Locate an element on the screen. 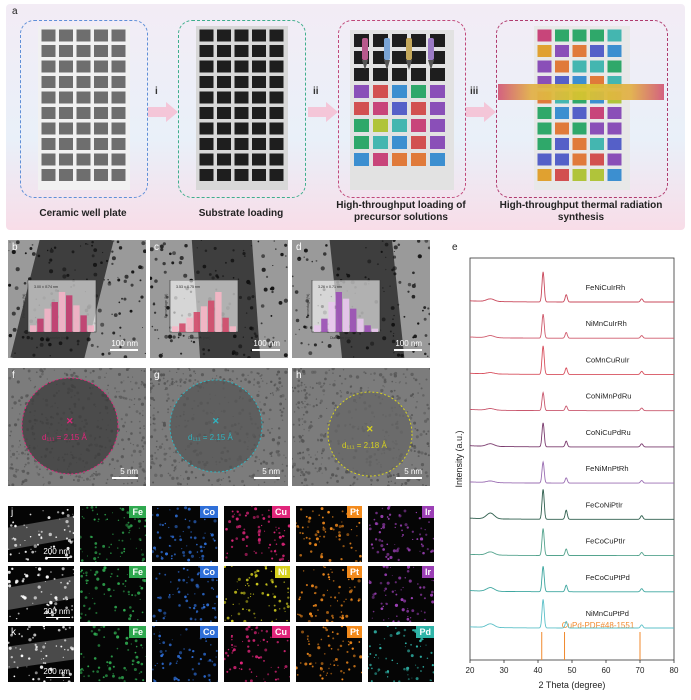 This screenshot has height=700, width=691. pipette-tip is located at coordinates (365, 49).